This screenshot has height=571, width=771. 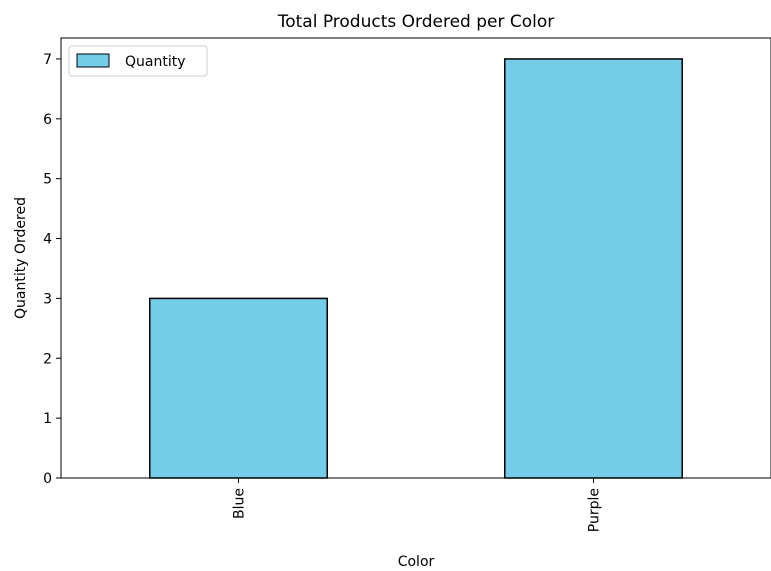 What do you see at coordinates (155, 62) in the screenshot?
I see `legend-label: Quantity` at bounding box center [155, 62].